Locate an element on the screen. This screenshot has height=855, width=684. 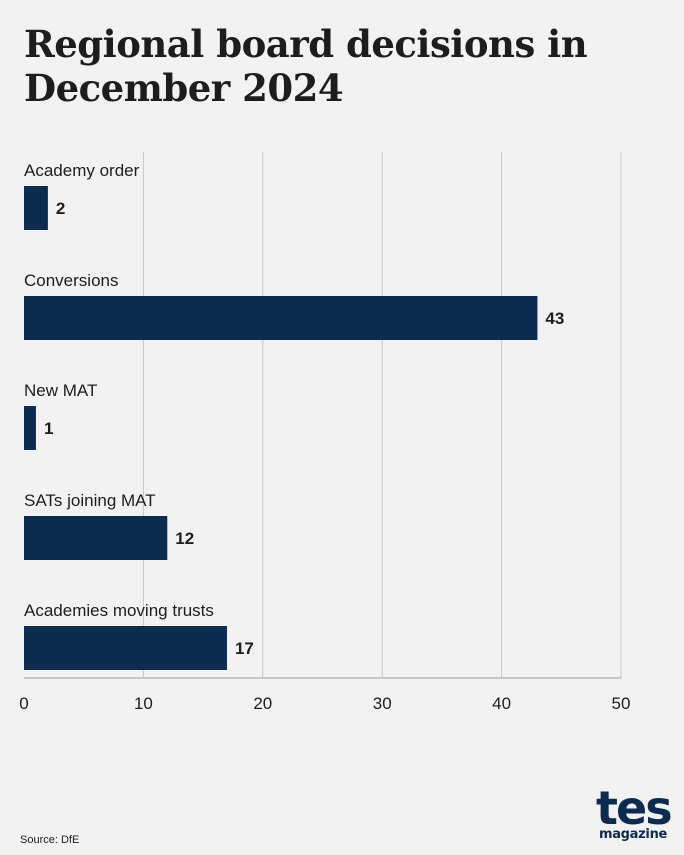
x-tick-label: 20 is located at coordinates (262, 703).